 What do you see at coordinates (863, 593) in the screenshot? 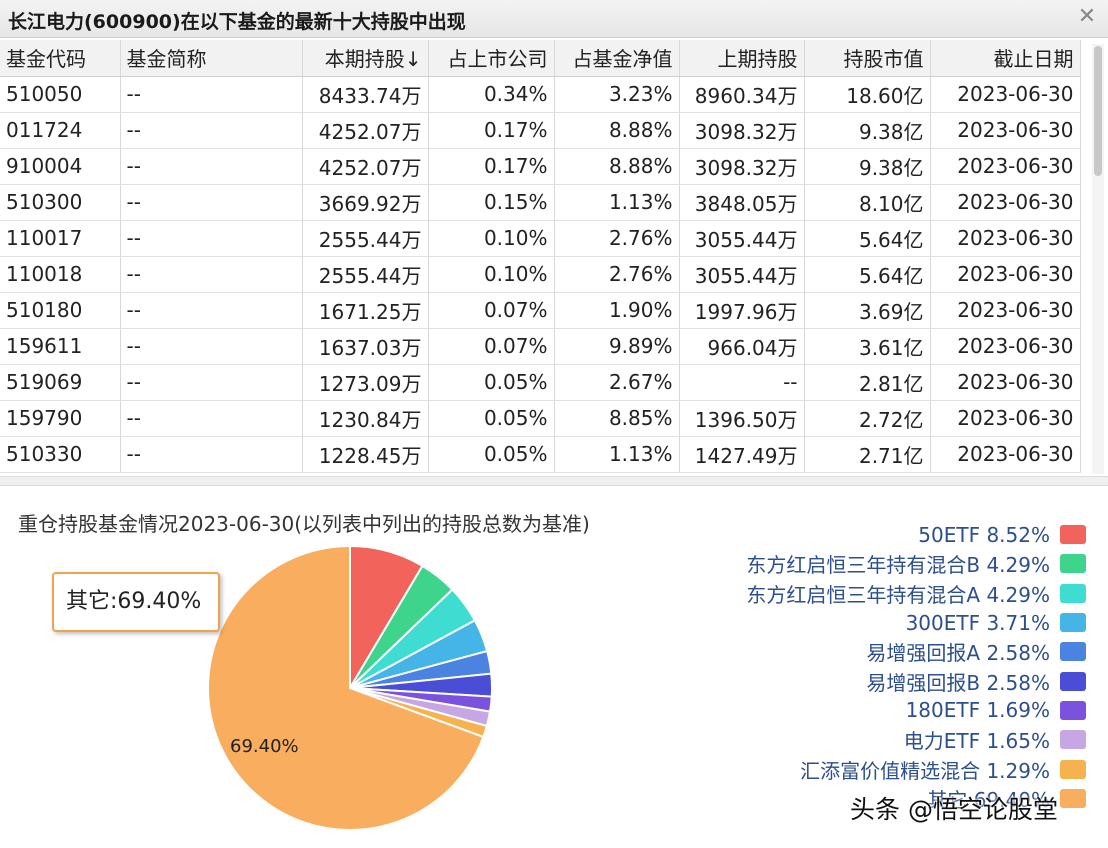
I see `legend-item: 东方红启恒三年持有混合A 4.29%` at bounding box center [863, 593].